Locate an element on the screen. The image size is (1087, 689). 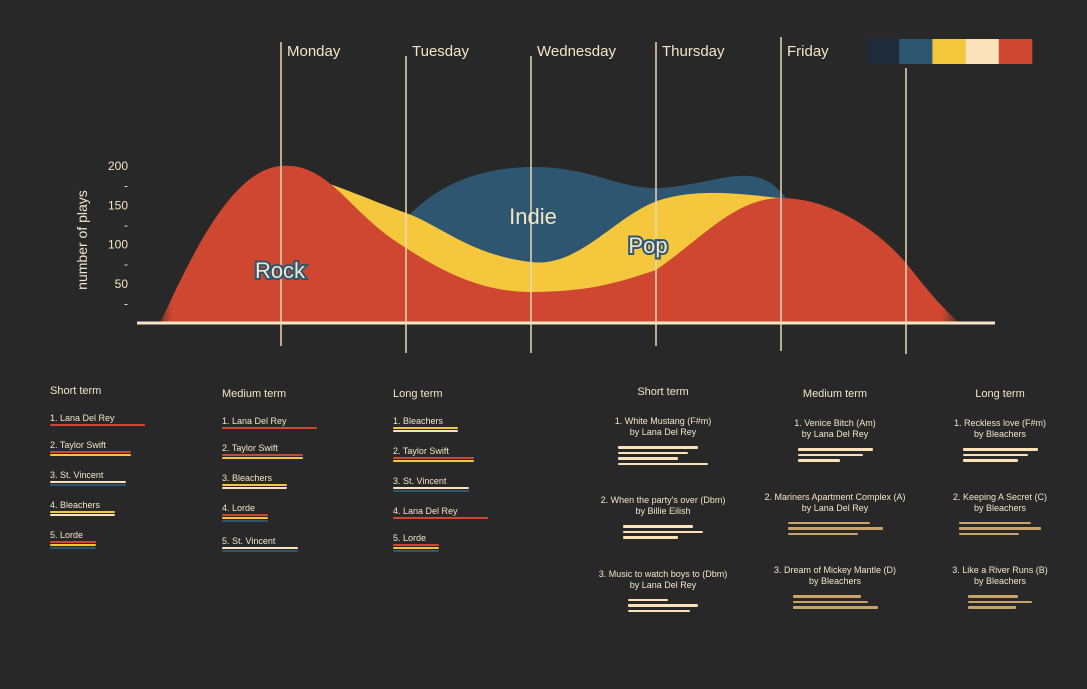
song-title: 3. Dream of Mickey Mantle (D) is located at coordinates (835, 570).